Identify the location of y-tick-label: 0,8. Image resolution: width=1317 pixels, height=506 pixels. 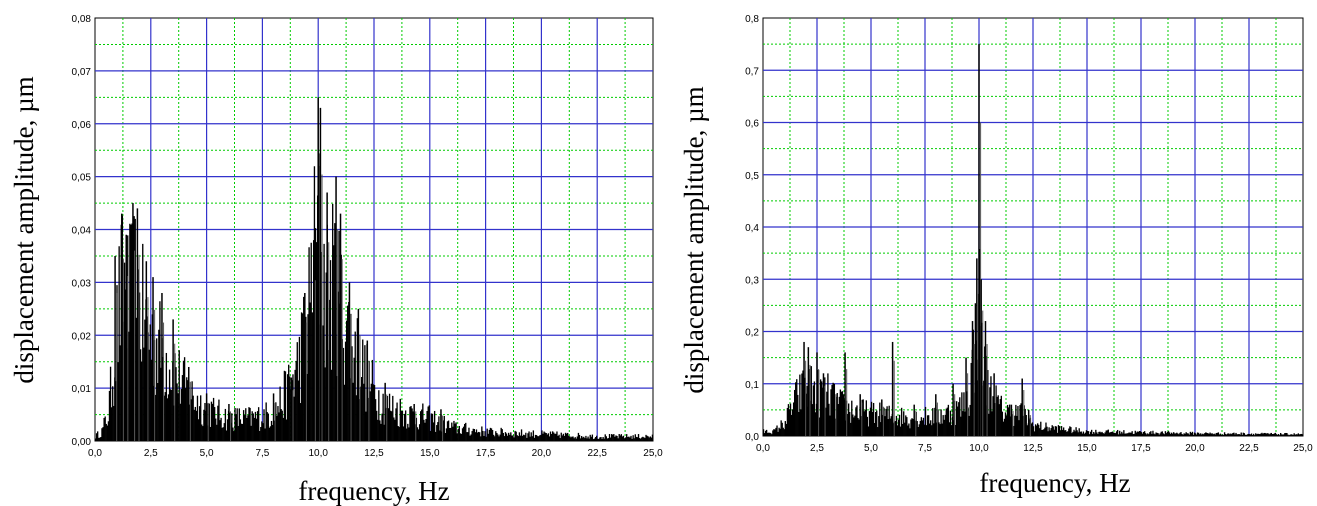
(752, 19).